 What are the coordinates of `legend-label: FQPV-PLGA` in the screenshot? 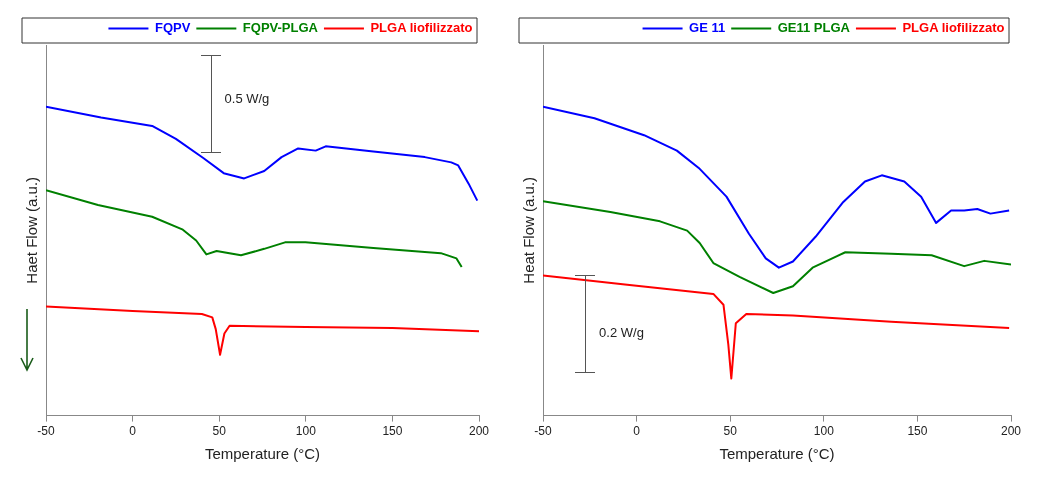 It's located at (280, 28).